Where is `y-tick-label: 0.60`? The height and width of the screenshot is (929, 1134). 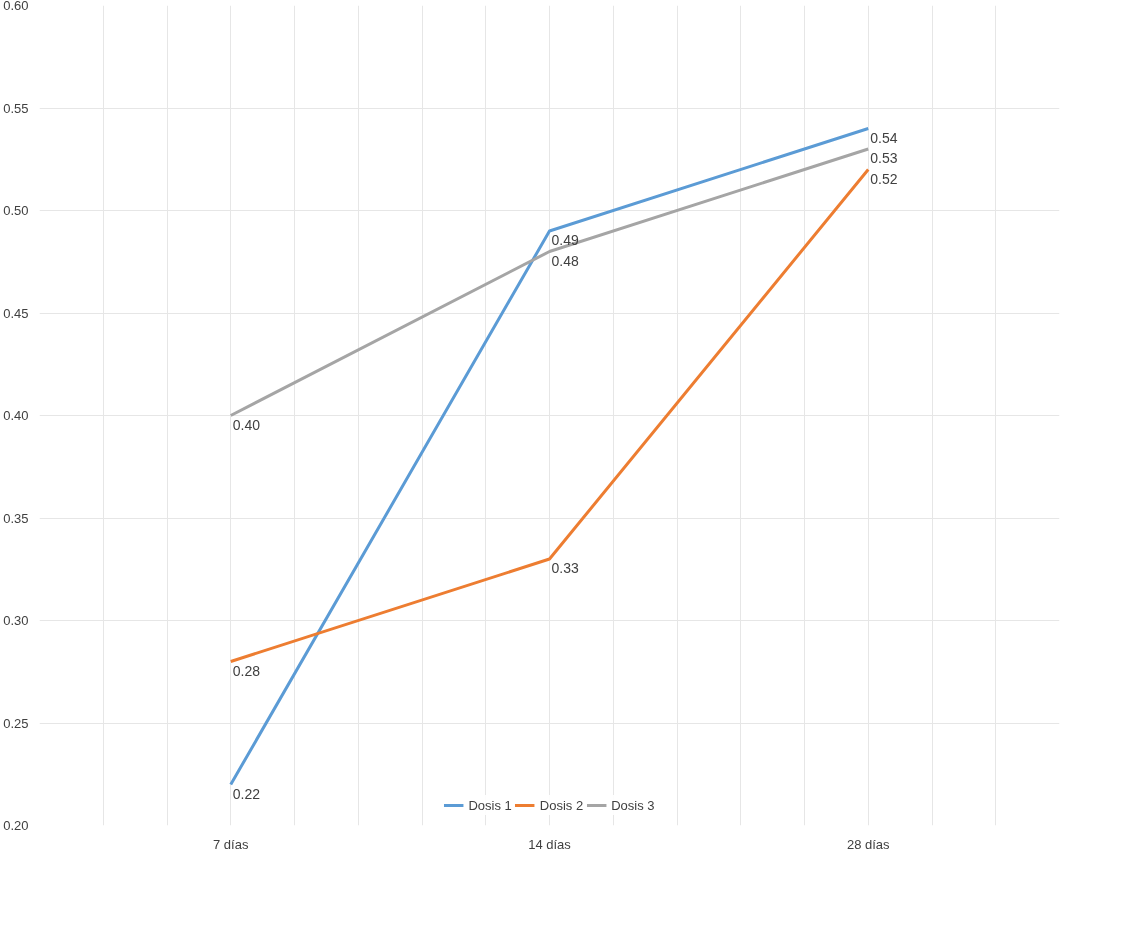
y-tick-label: 0.60 is located at coordinates (16, 6).